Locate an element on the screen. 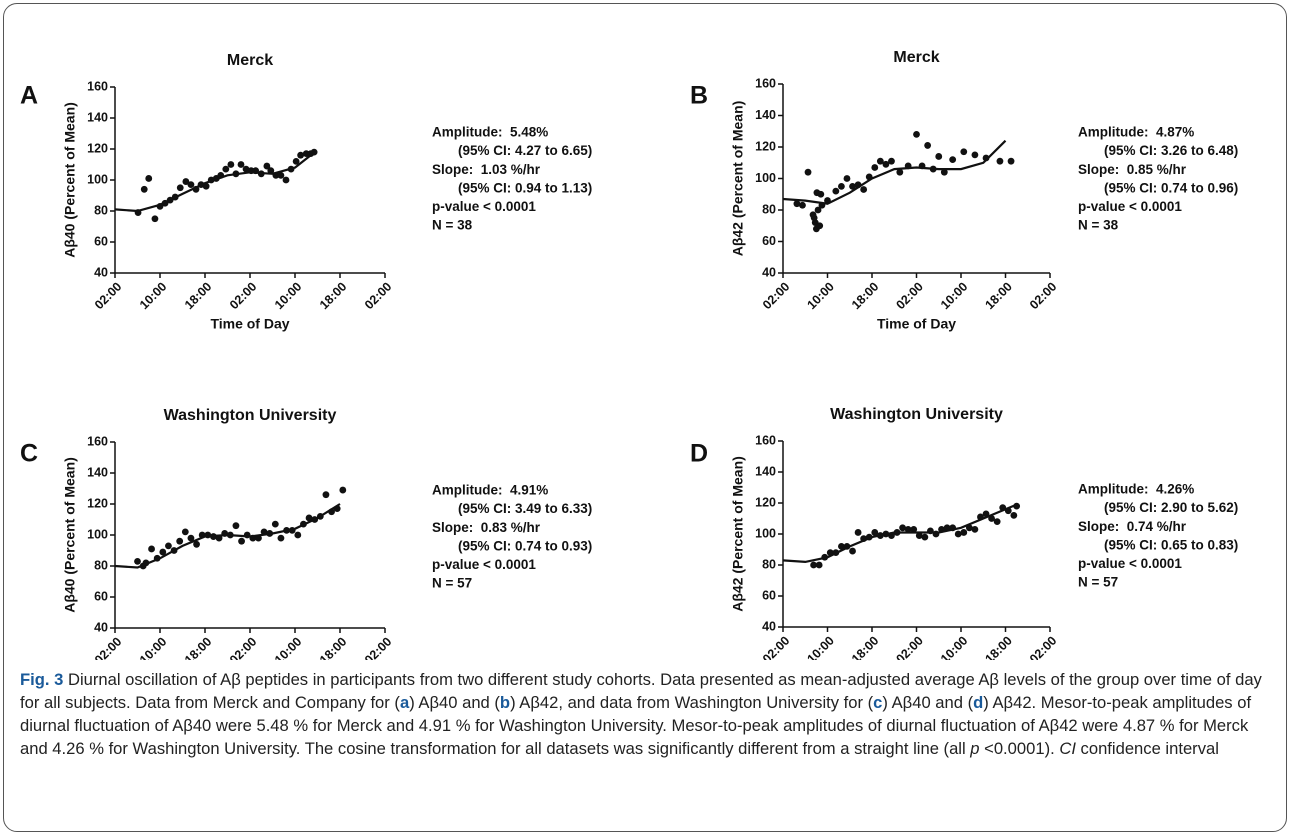 The width and height of the screenshot is (1292, 837). x-axis-label: Time of Day is located at coordinates (249, 324).